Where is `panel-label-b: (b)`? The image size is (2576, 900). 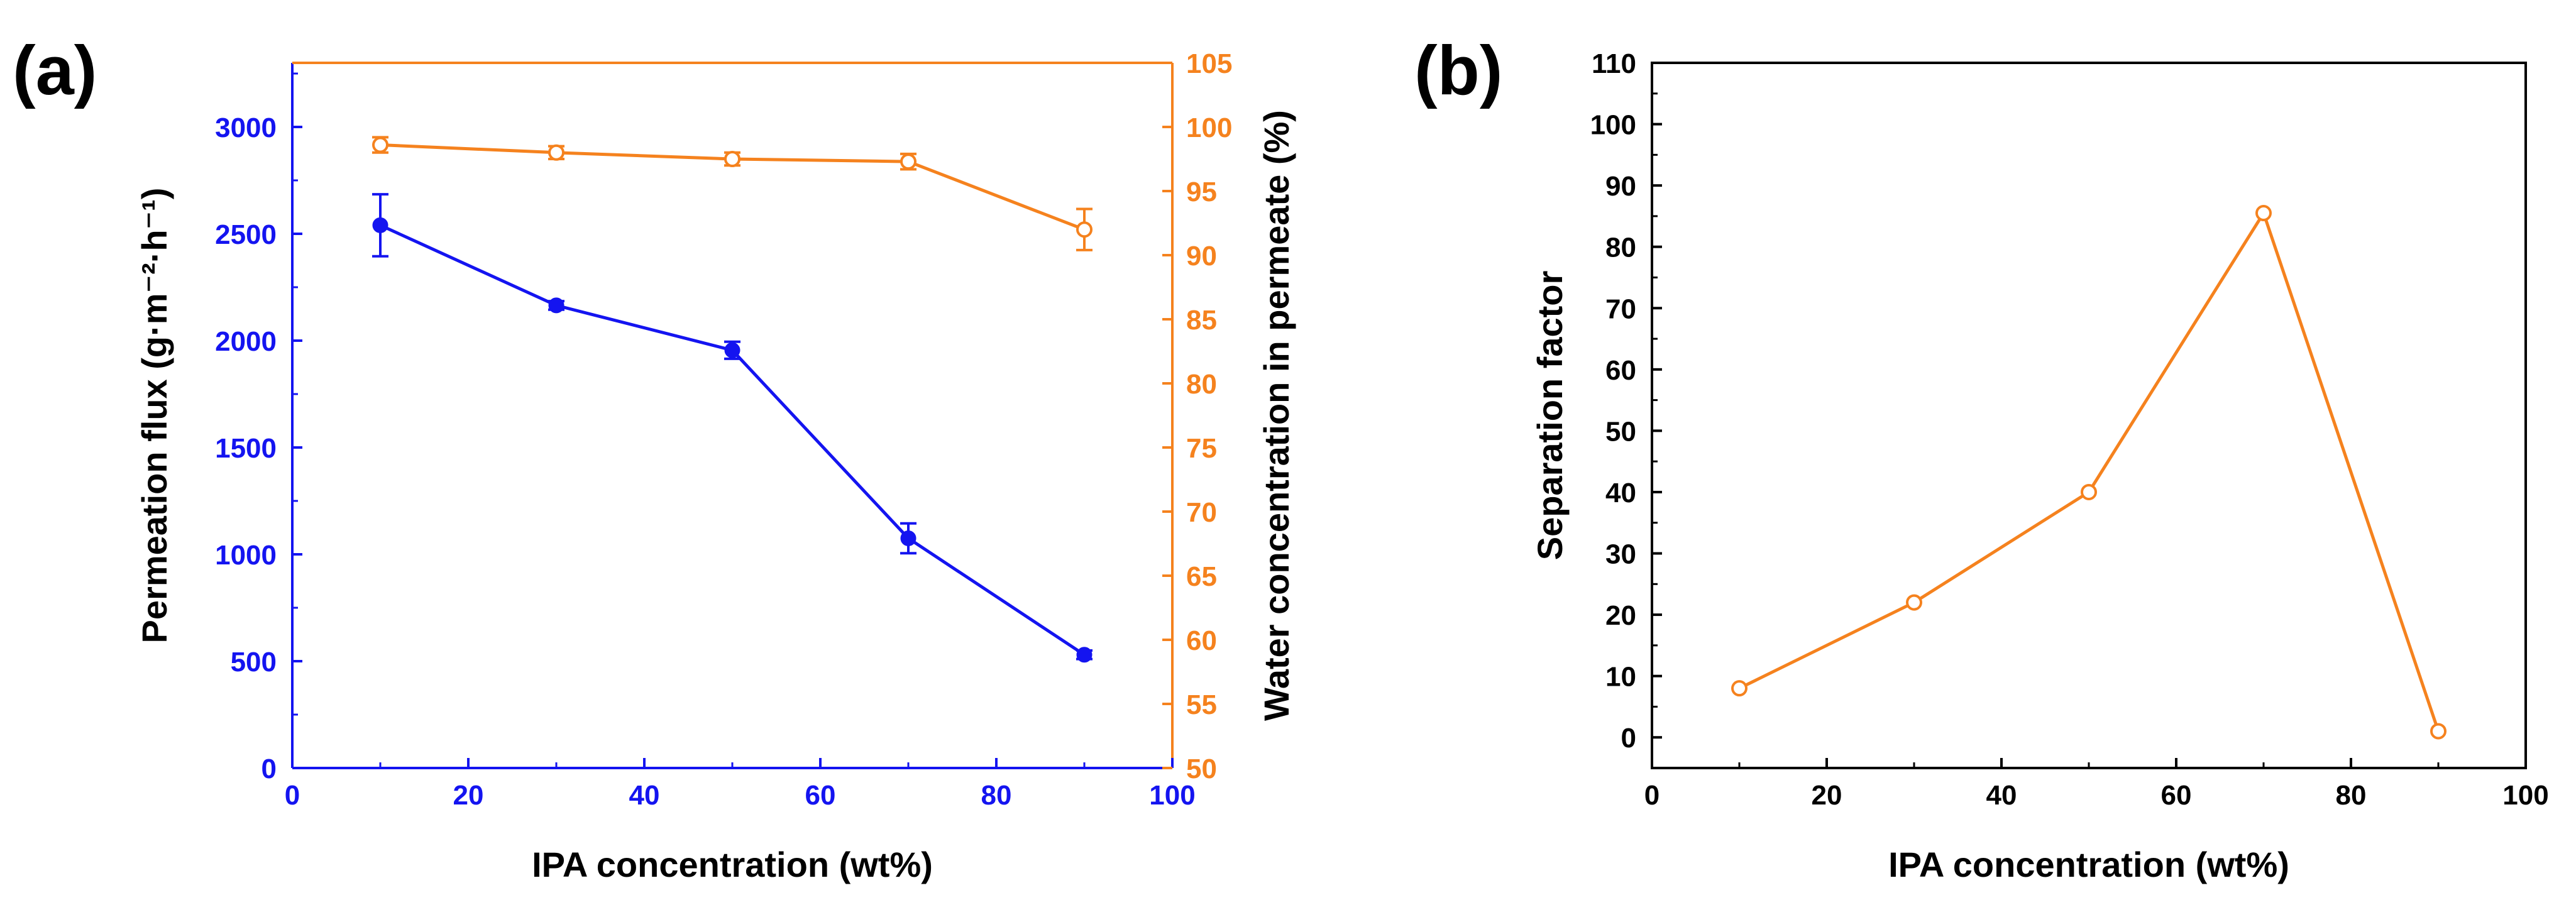 panel-label-b: (b) is located at coordinates (1458, 70).